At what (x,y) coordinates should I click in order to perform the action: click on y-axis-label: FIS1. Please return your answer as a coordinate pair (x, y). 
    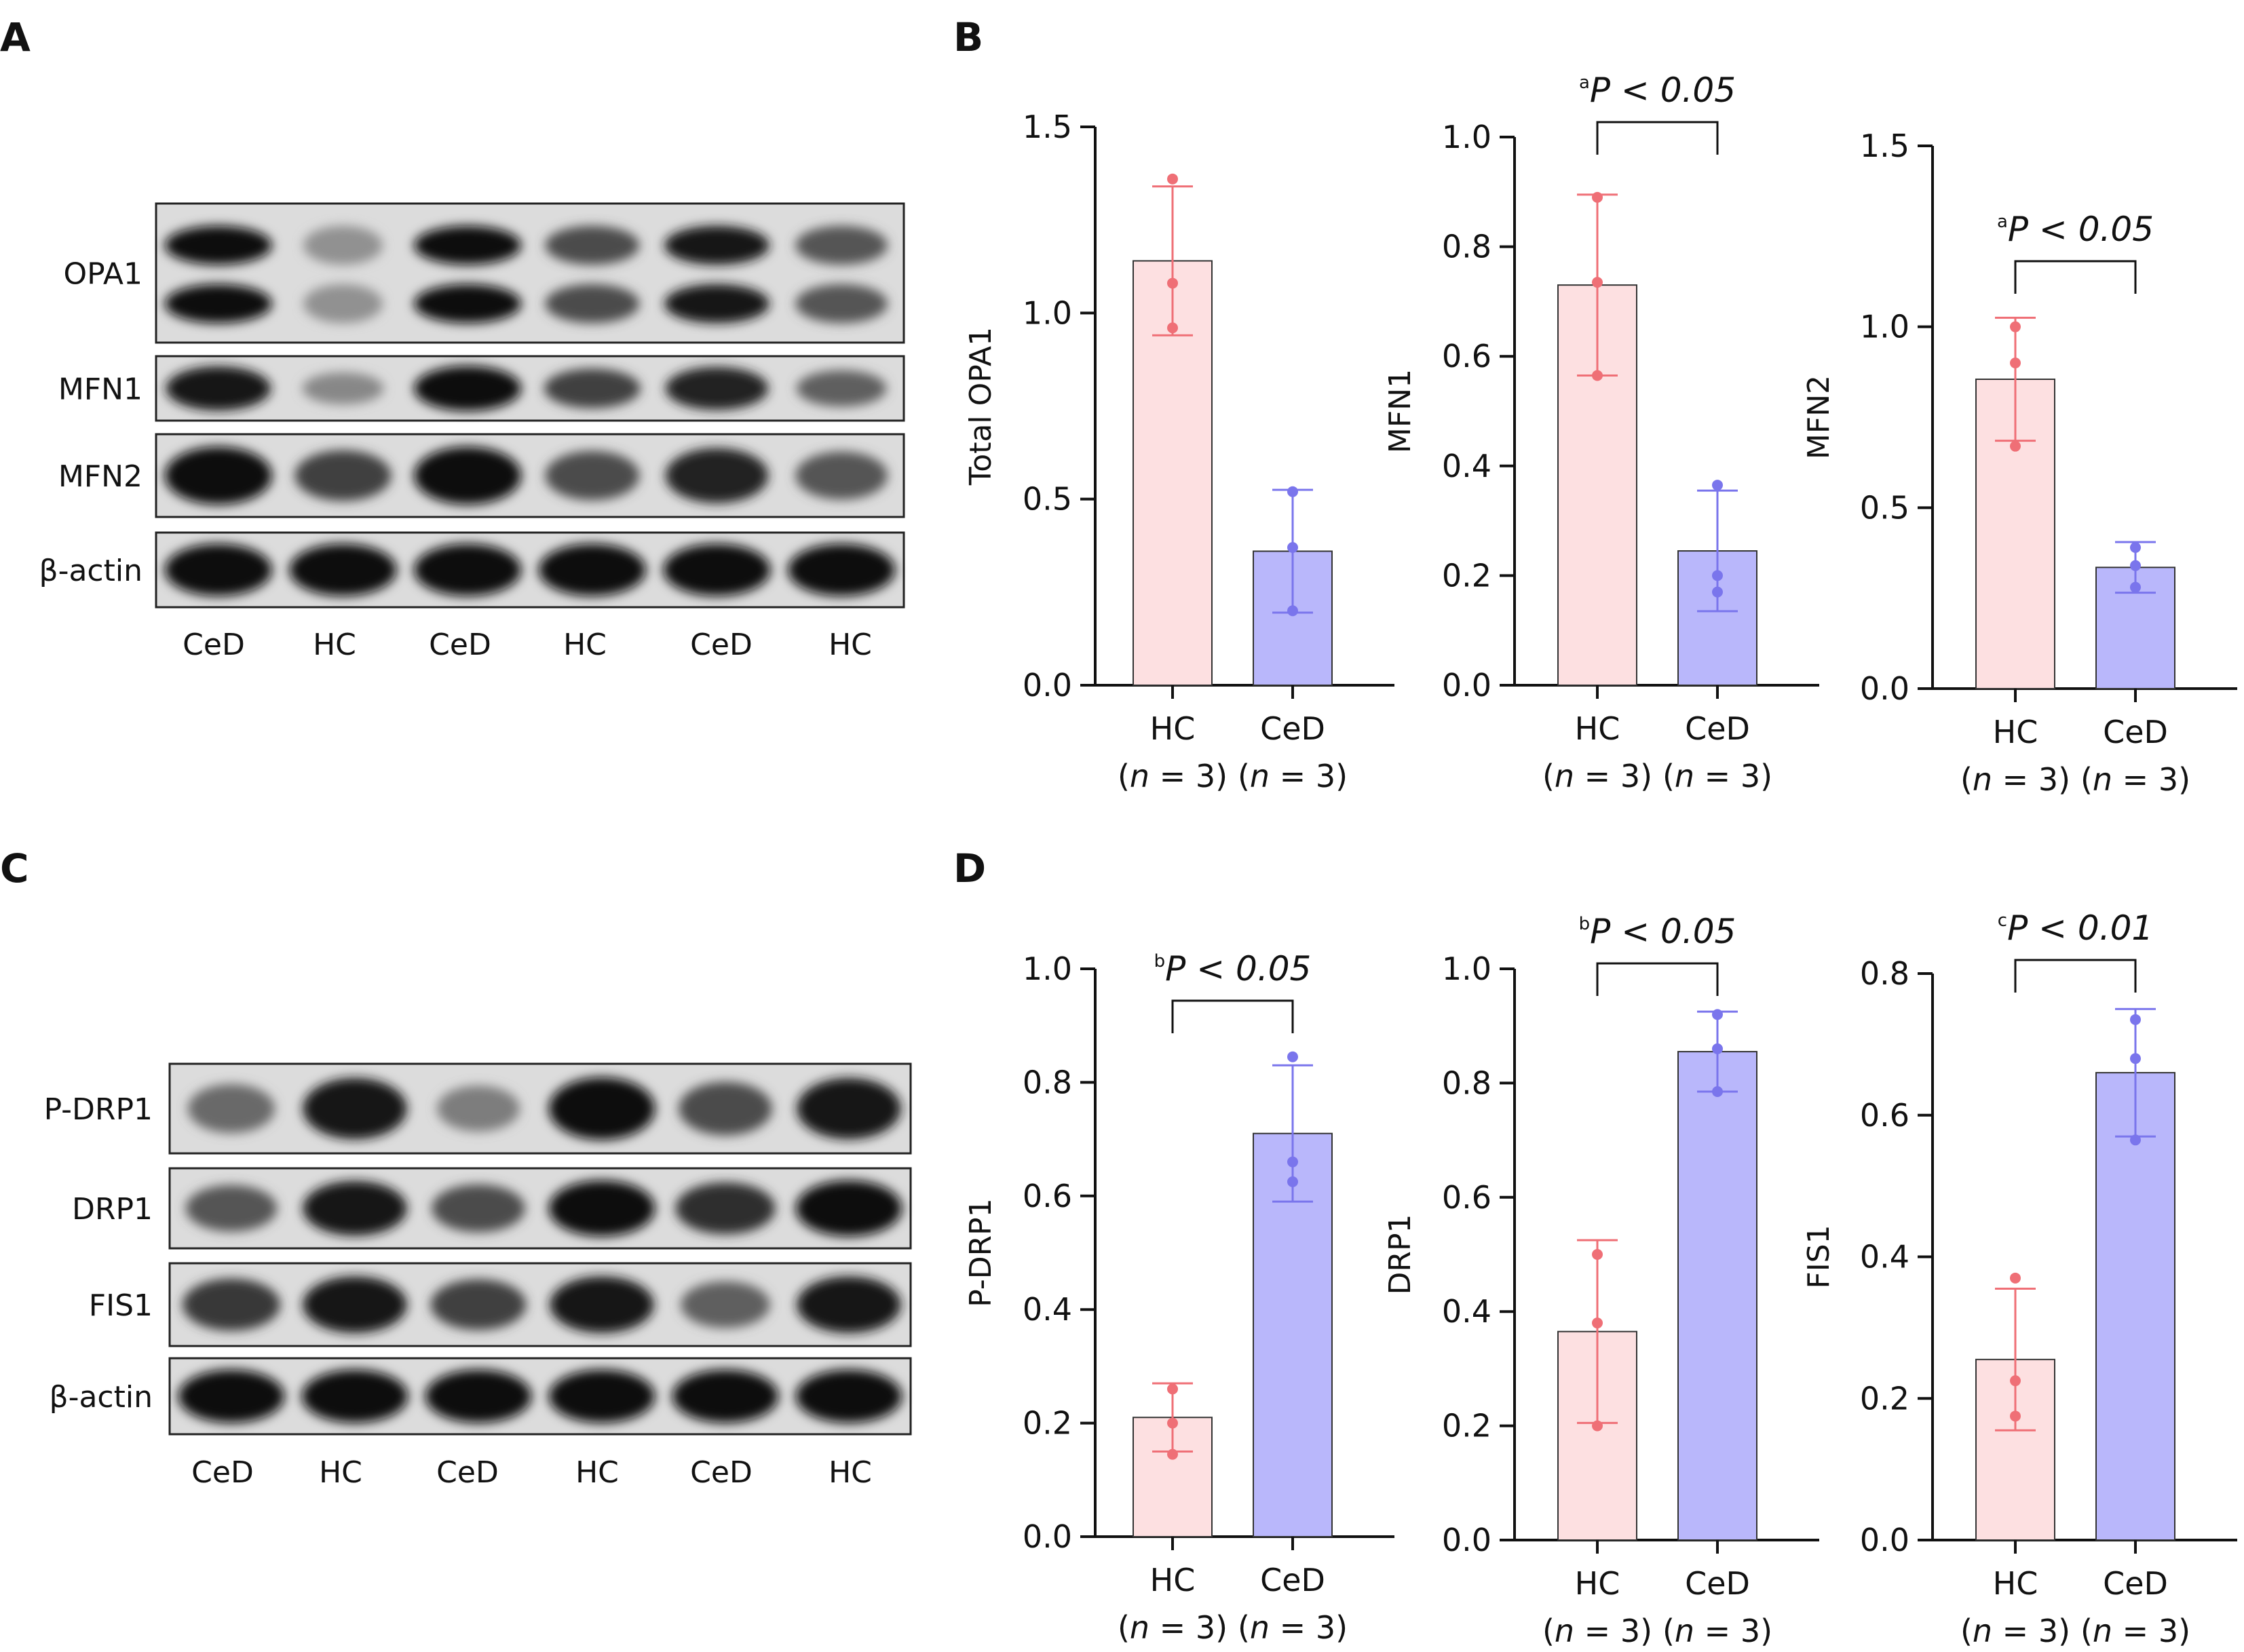
    Looking at the image, I should click on (1819, 1256).